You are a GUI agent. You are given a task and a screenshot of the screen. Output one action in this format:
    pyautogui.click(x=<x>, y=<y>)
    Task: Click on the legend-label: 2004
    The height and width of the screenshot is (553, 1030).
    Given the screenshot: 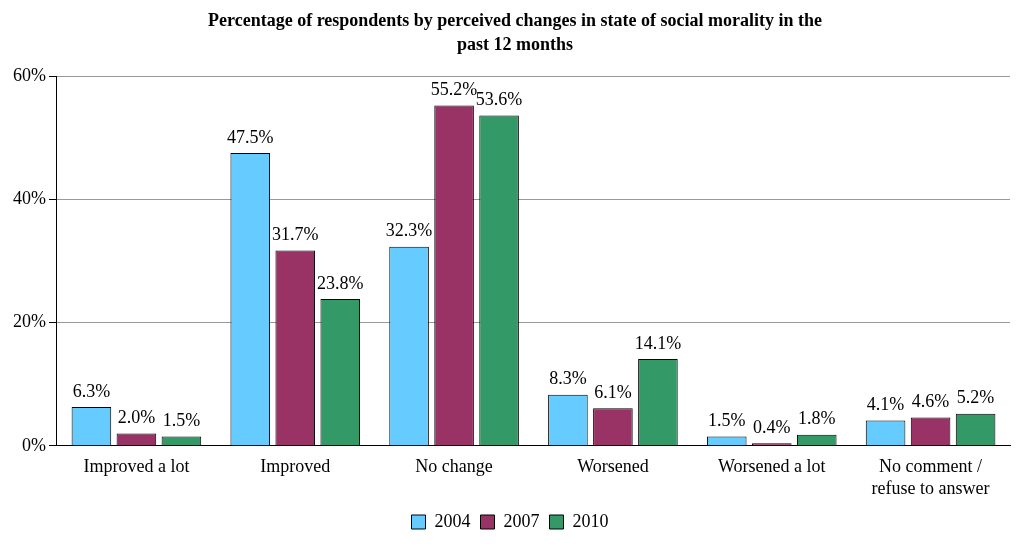 What is the action you would take?
    pyautogui.click(x=452, y=520)
    